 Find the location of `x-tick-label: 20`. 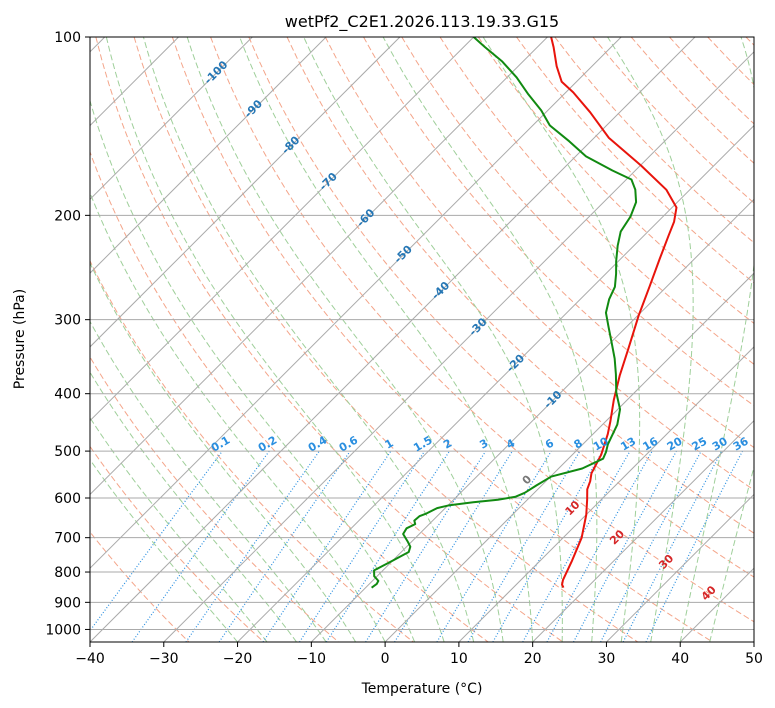

x-tick-label: 20 is located at coordinates (533, 659).